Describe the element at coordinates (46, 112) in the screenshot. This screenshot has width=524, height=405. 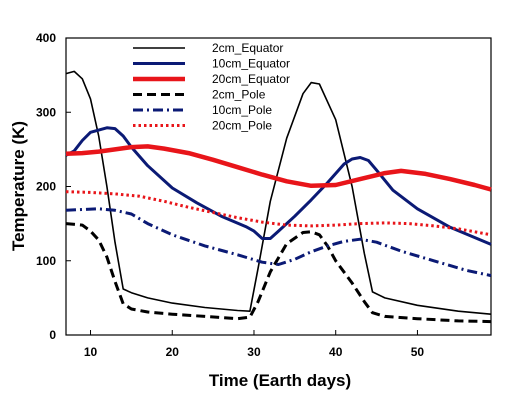
I see `y-tick-label: 300` at that location.